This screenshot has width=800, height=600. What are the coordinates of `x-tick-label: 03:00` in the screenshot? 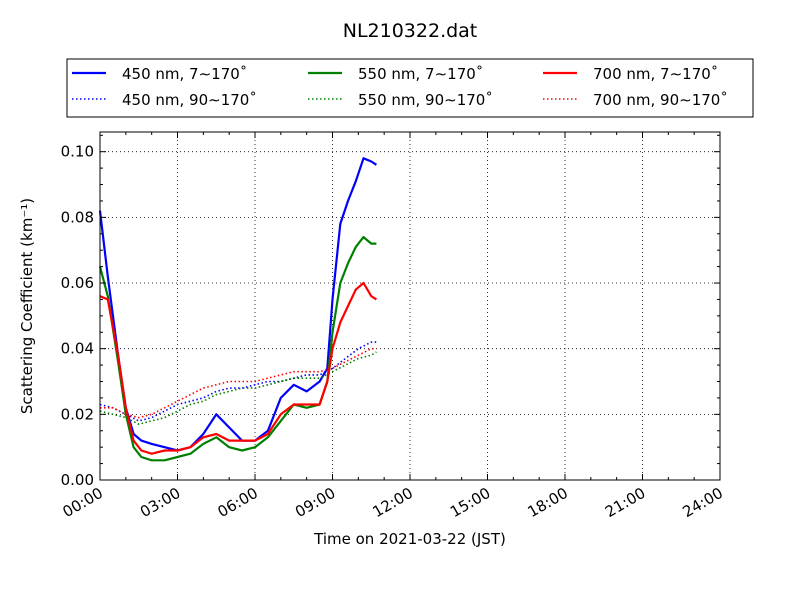 It's located at (160, 502).